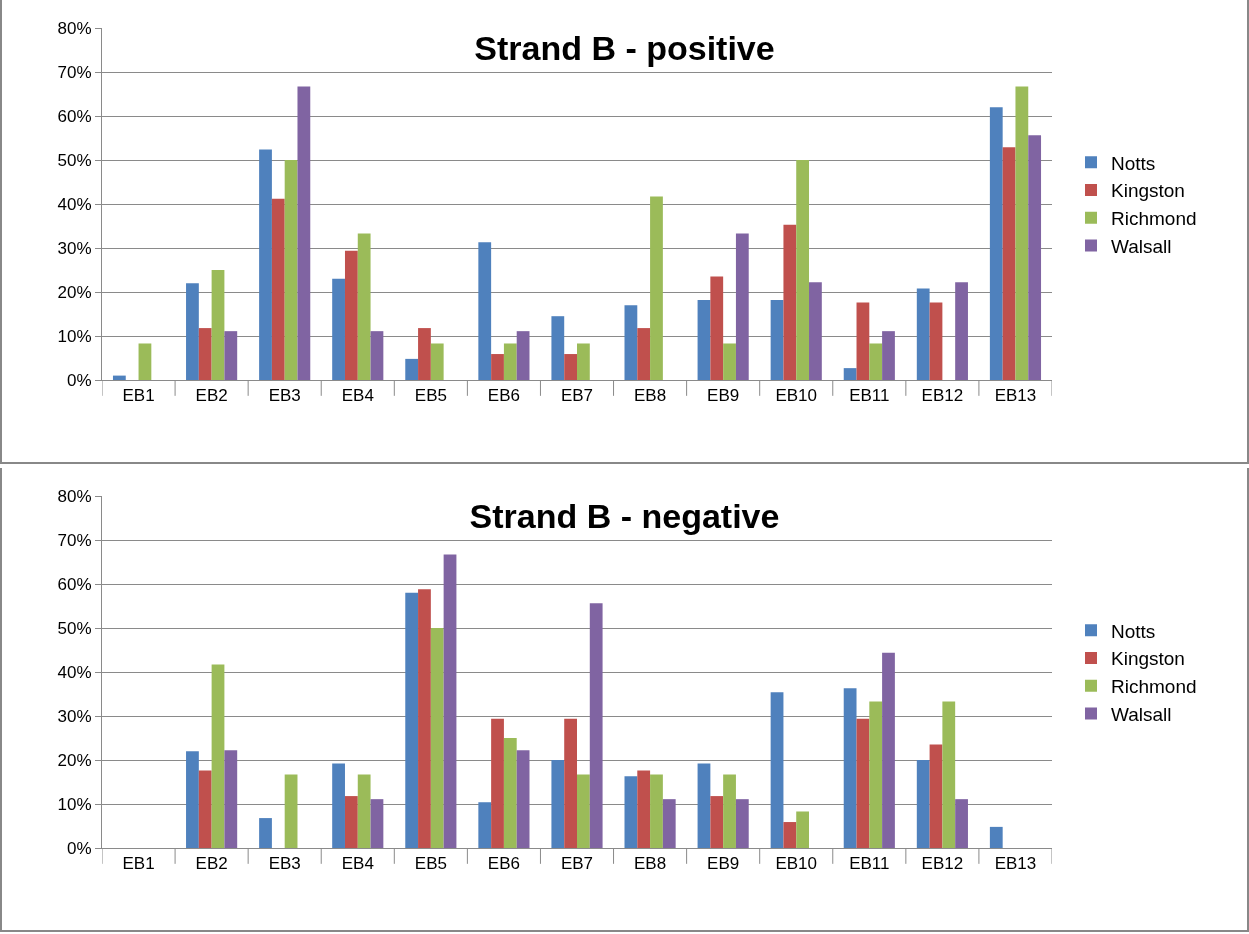  I want to click on chart-title: Strand B - negative, so click(624, 516).